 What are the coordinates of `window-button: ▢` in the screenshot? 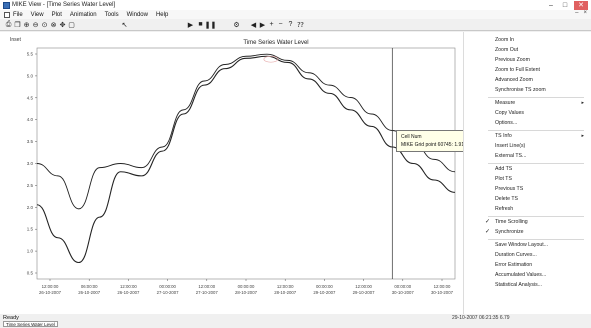 It's located at (71, 25).